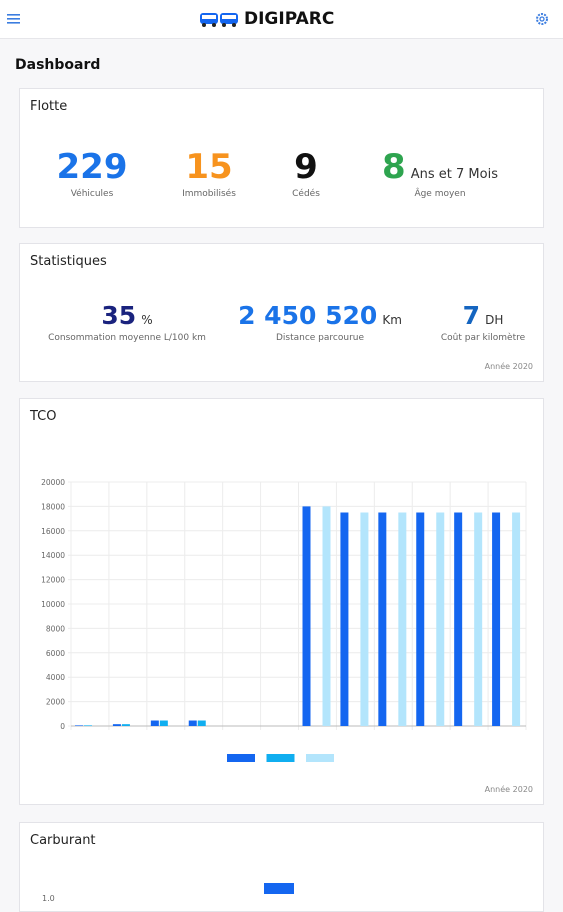 This screenshot has width=563, height=912. What do you see at coordinates (209, 194) in the screenshot?
I see `stat-label: Immobilisés` at bounding box center [209, 194].